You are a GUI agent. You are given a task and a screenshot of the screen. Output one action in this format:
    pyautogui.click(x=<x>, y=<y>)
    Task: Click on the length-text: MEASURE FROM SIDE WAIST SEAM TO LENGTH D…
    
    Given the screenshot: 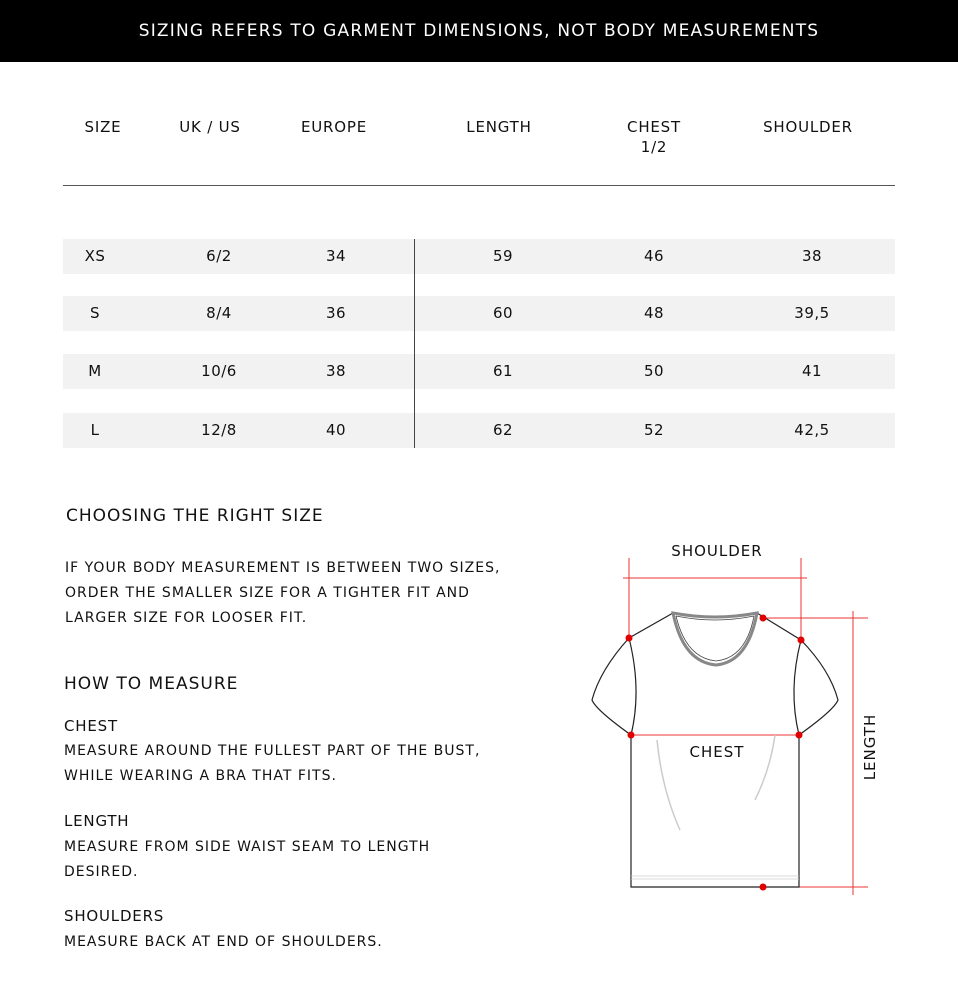 What is the action you would take?
    pyautogui.click(x=309, y=860)
    